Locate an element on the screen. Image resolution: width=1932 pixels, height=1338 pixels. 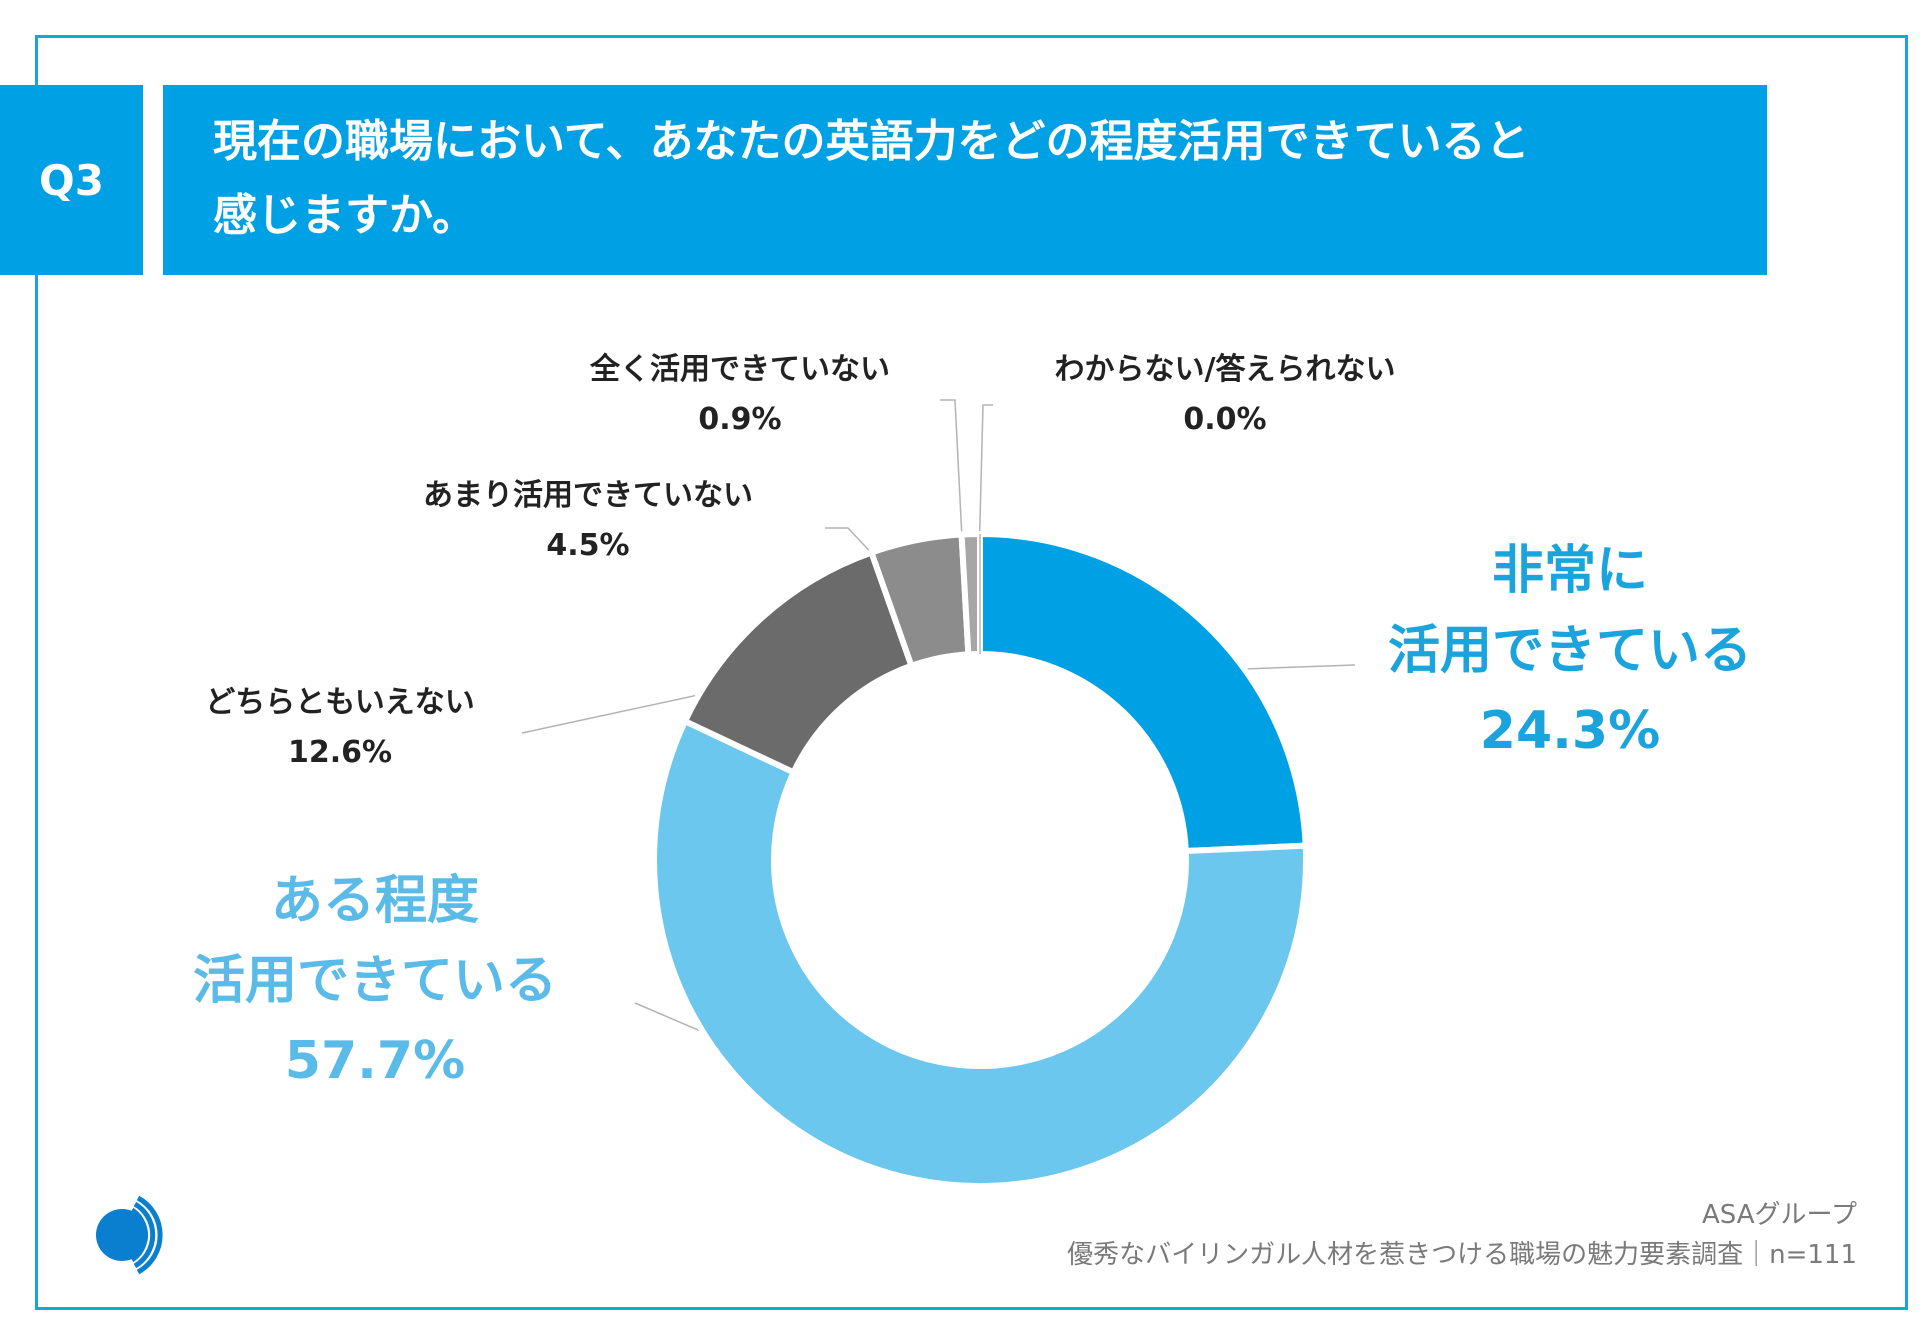
slice-name-0: 活用できている is located at coordinates (1570, 651).